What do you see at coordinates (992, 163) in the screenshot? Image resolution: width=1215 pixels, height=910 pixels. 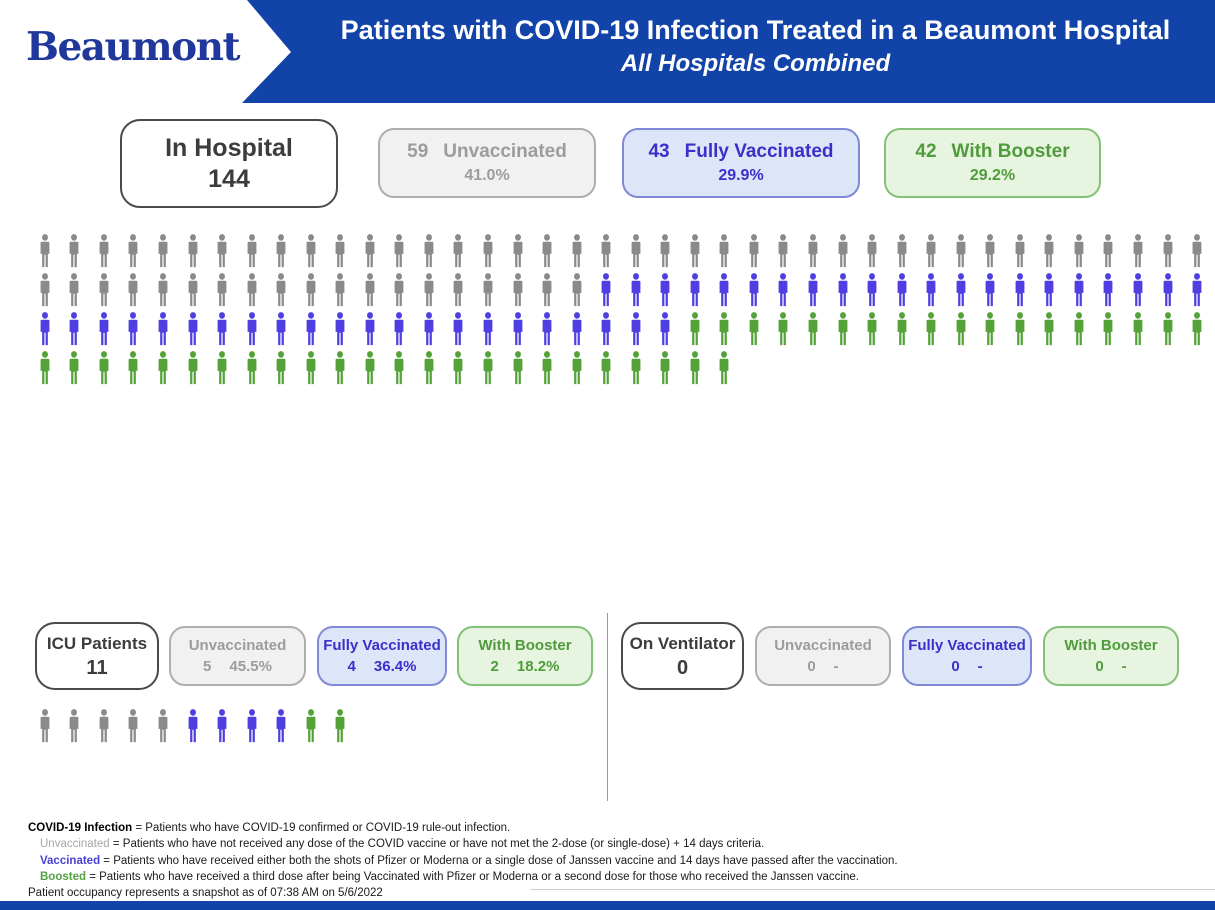 I see `with-booster-card: 42 With Booster 29.2%` at bounding box center [992, 163].